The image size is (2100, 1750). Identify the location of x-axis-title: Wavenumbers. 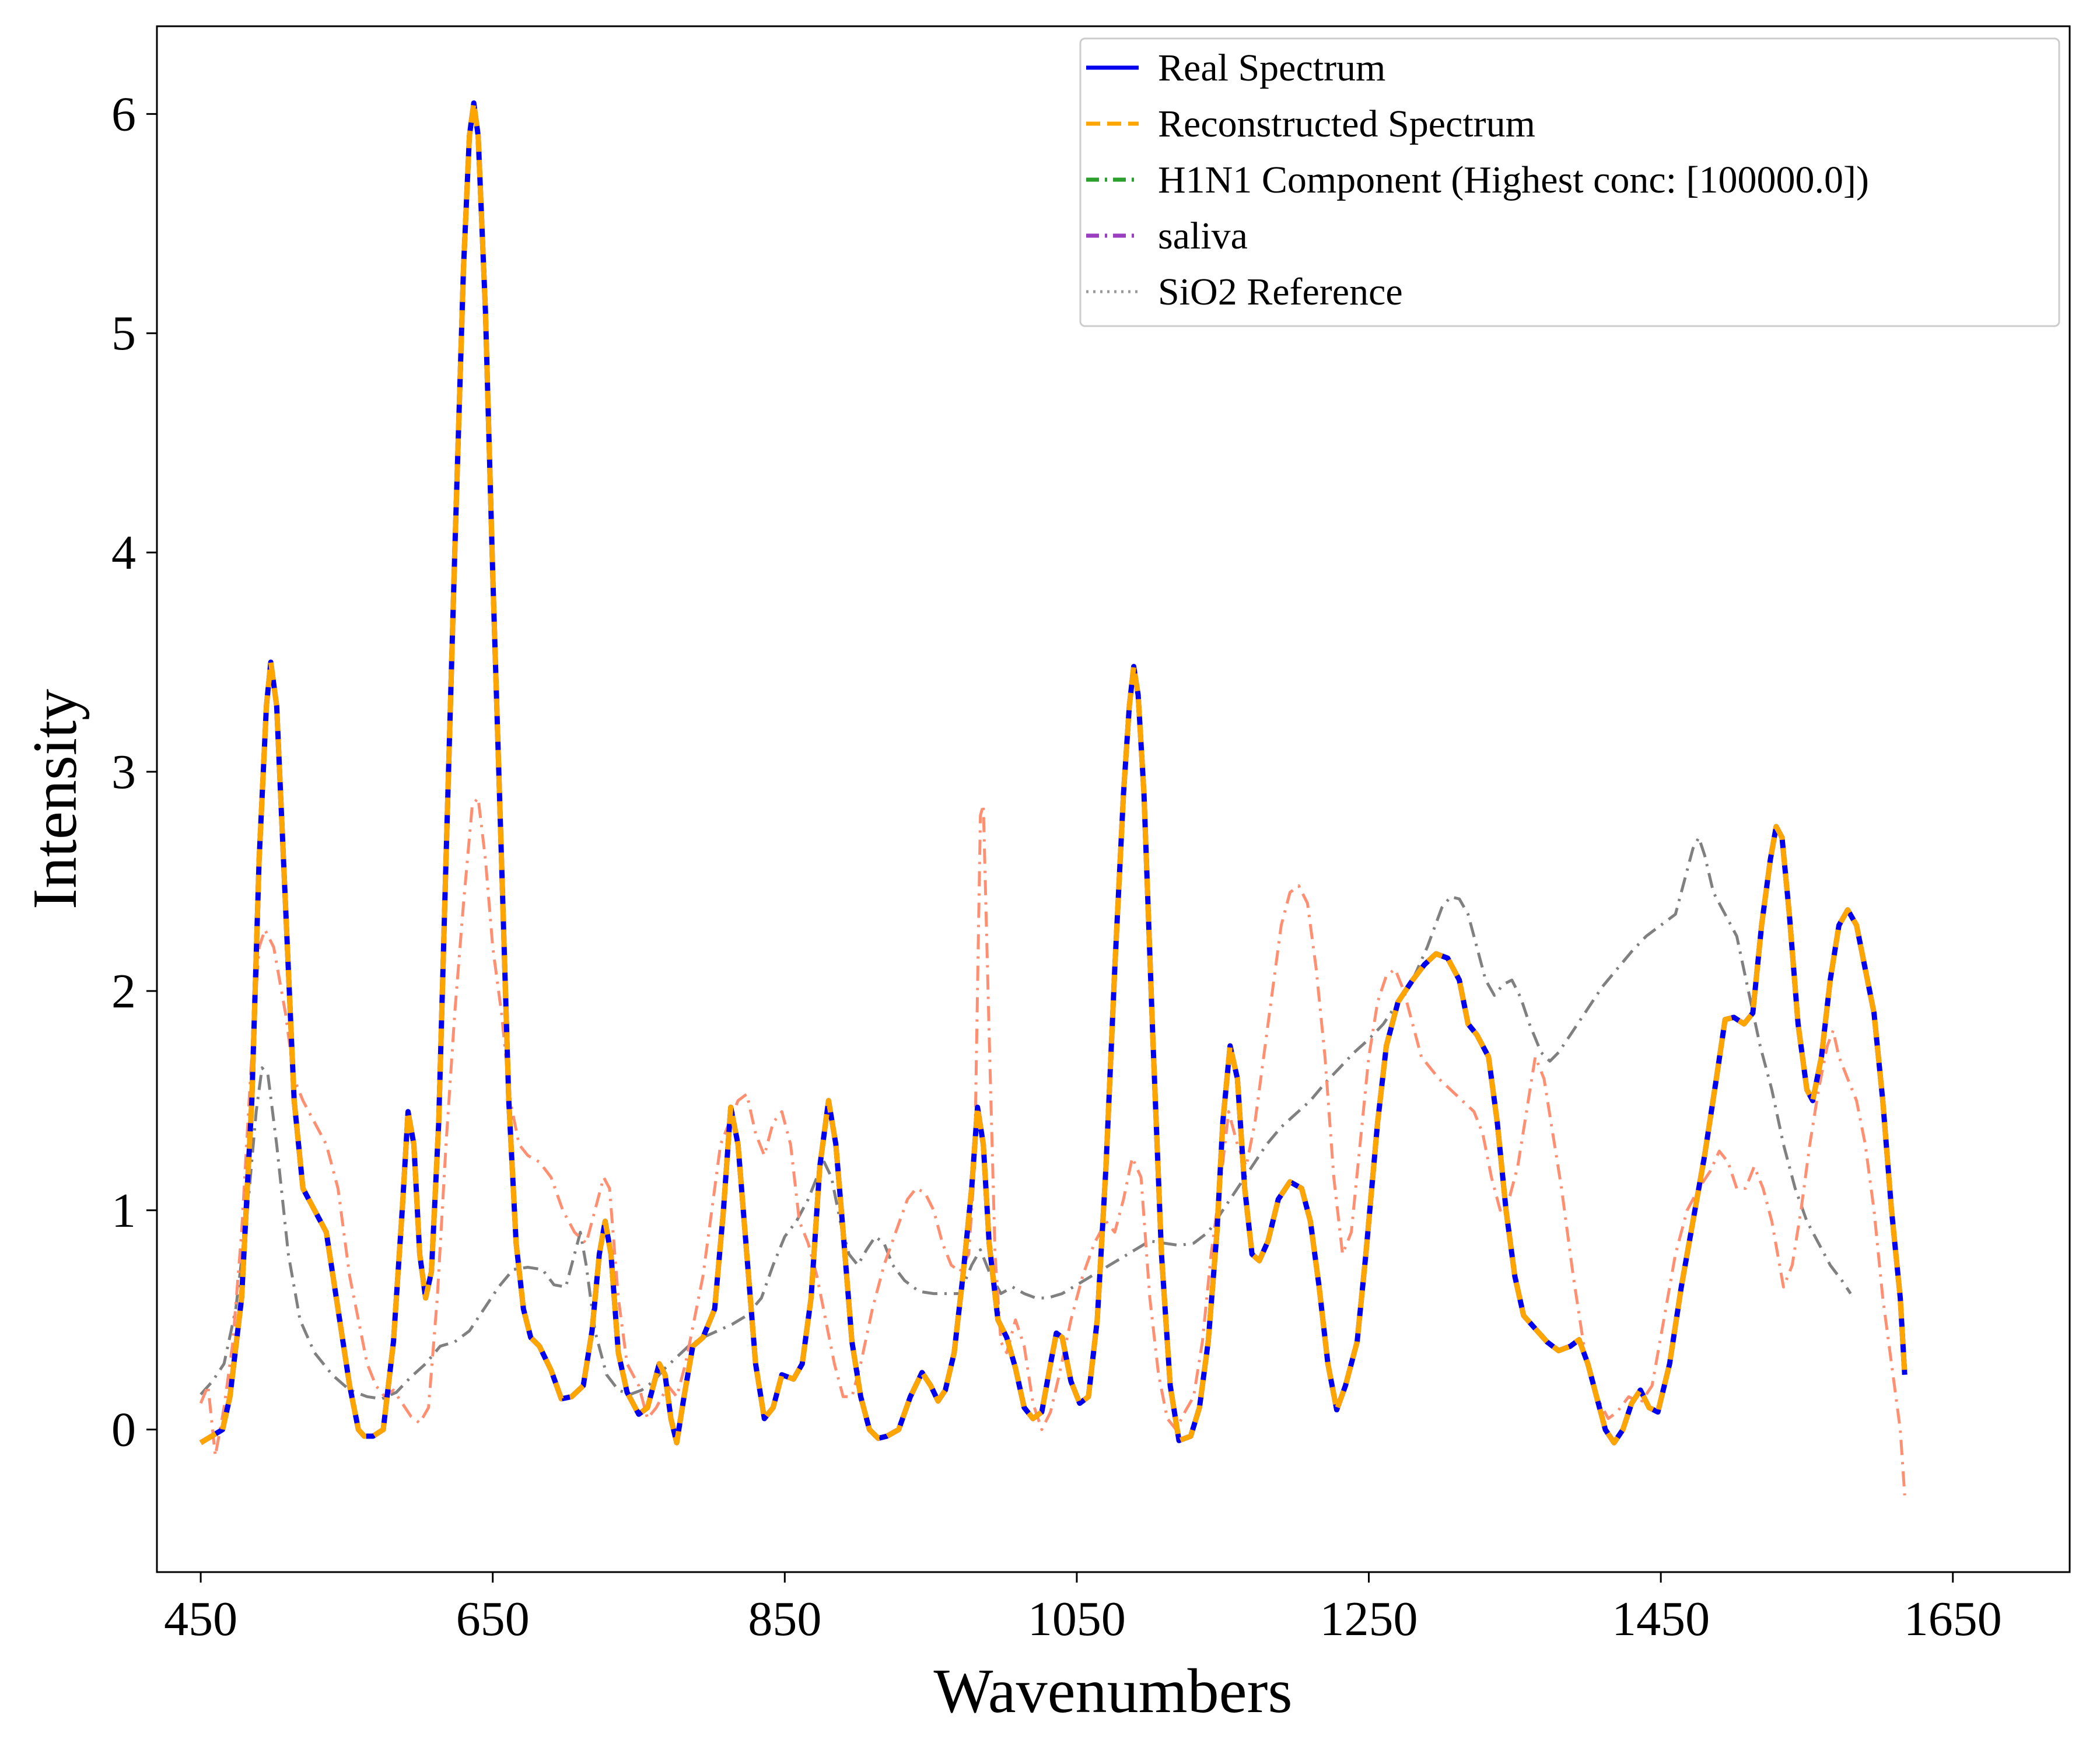
(1112, 1692).